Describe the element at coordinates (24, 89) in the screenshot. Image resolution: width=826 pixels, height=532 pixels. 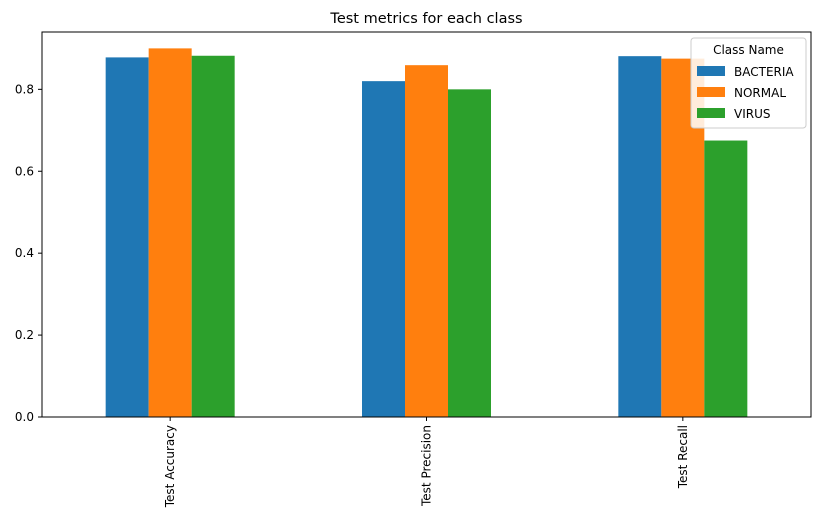
I see `y-tick-label: 0.8` at that location.